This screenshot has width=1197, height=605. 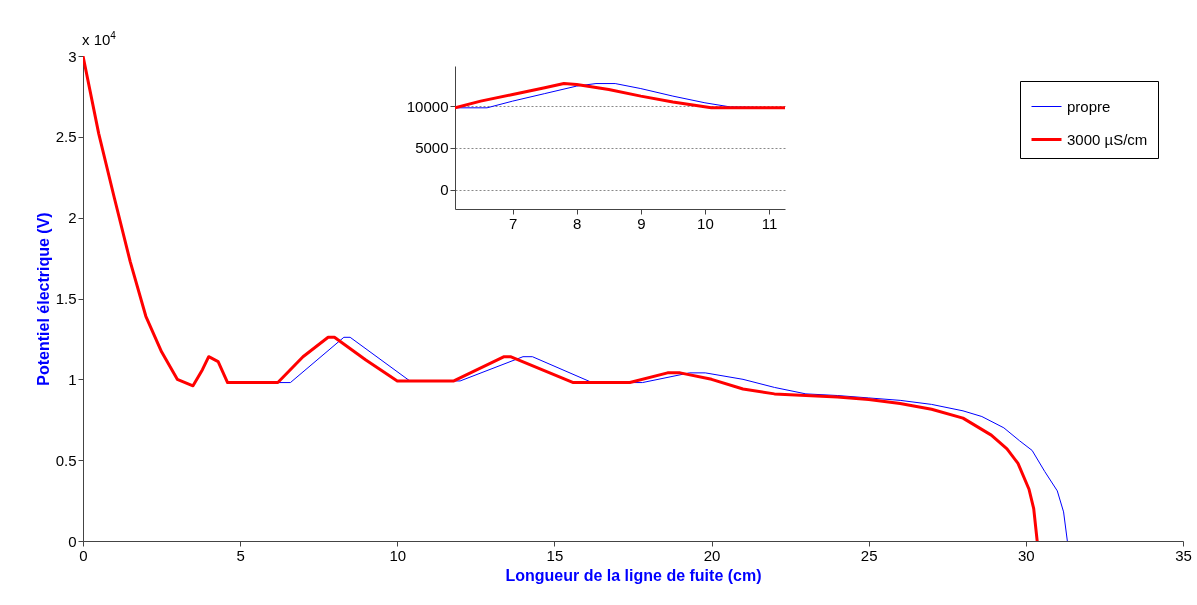 What do you see at coordinates (72, 56) in the screenshot?
I see `y-tick-label: 3` at bounding box center [72, 56].